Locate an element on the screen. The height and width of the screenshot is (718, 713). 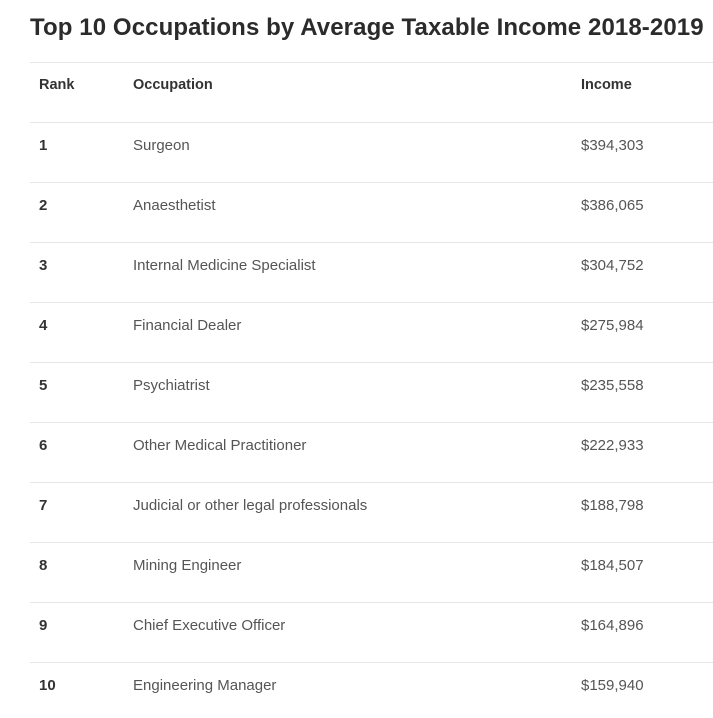
rank-cell: 10 is located at coordinates (47, 685).